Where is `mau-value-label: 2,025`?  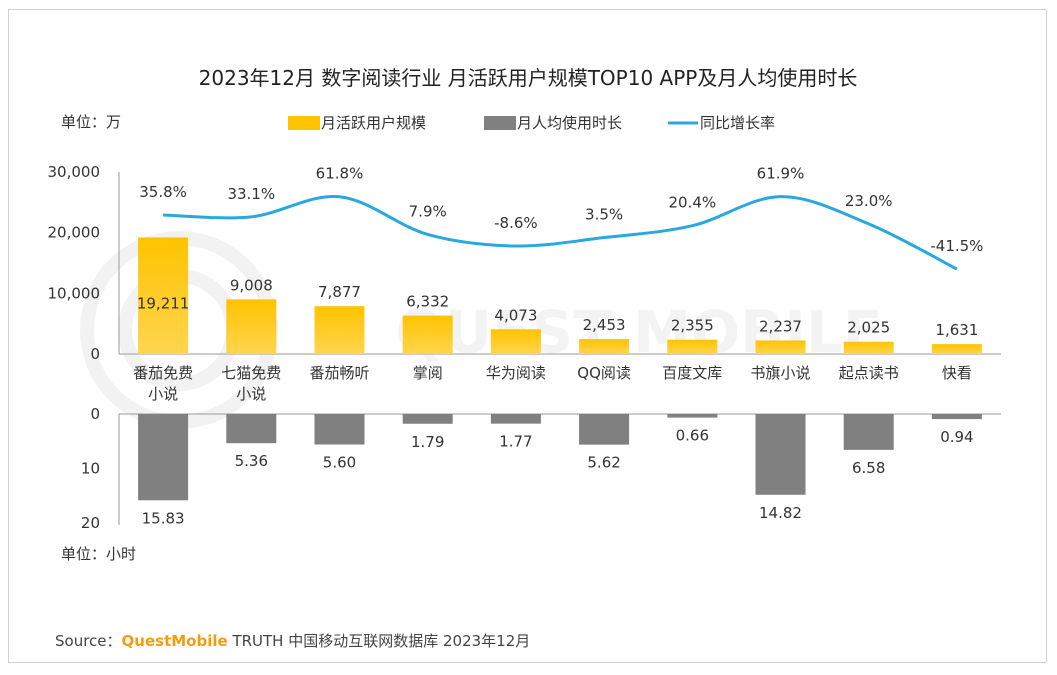 mau-value-label: 2,025 is located at coordinates (868, 328).